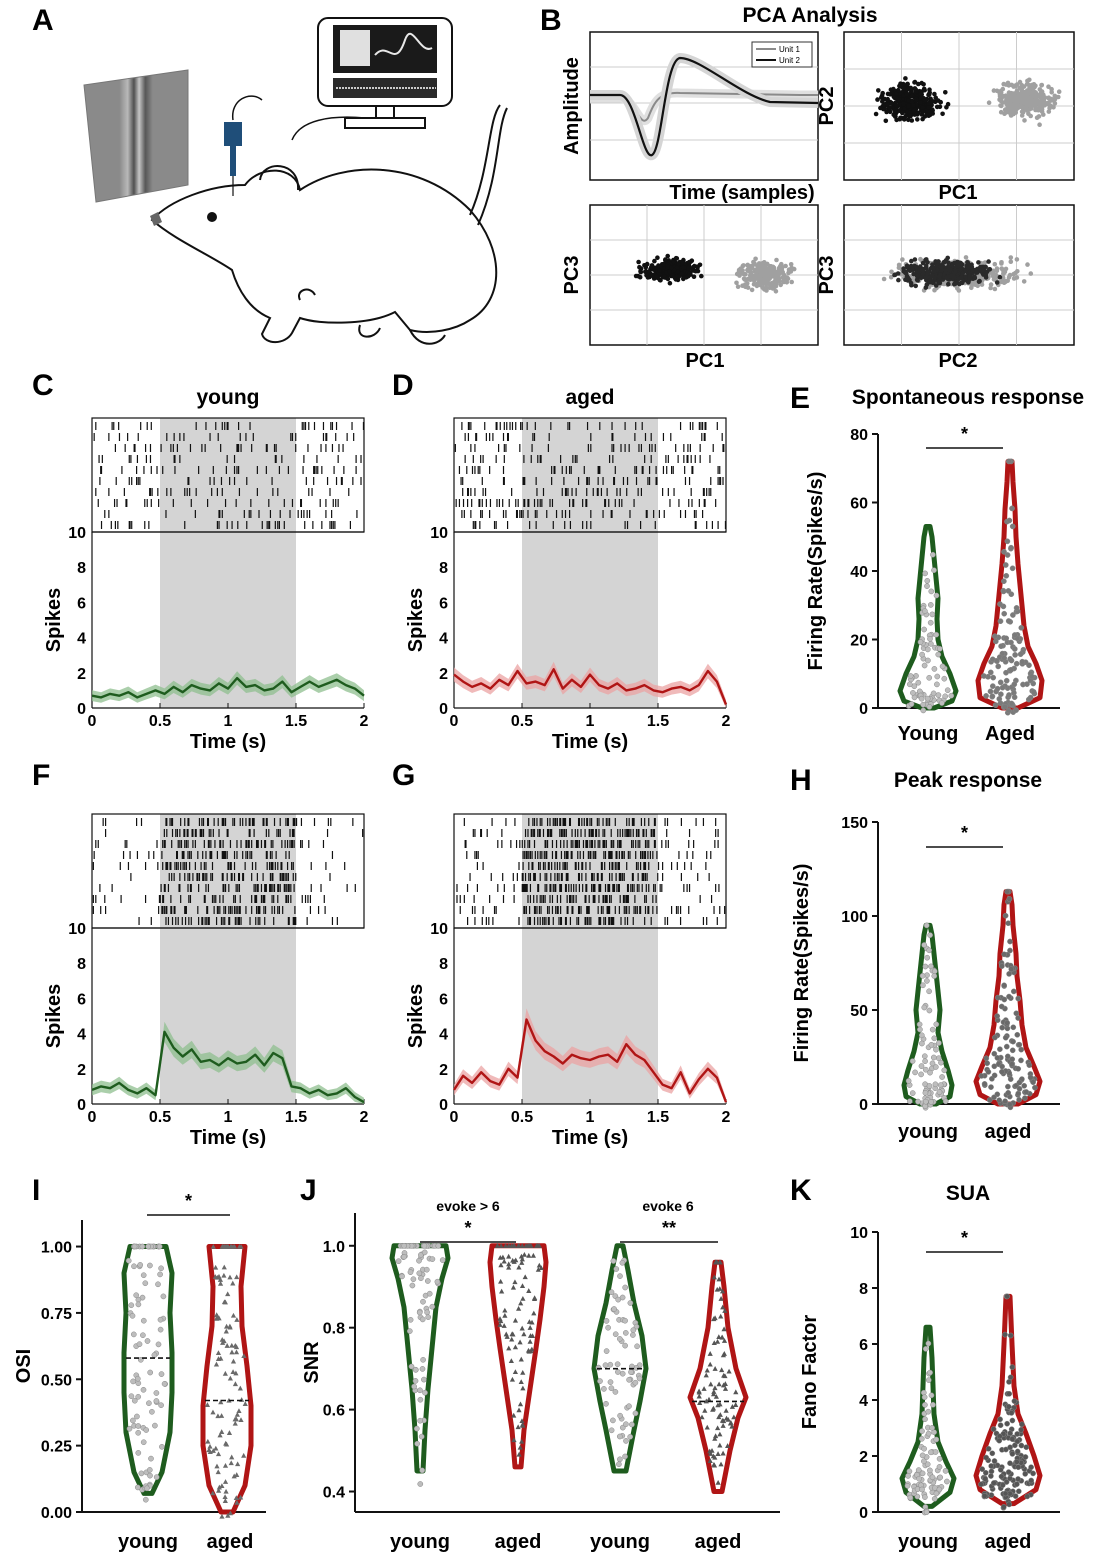 The width and height of the screenshot is (1104, 1560). I want to click on y-tick-label: 0.25, so click(56, 1447).